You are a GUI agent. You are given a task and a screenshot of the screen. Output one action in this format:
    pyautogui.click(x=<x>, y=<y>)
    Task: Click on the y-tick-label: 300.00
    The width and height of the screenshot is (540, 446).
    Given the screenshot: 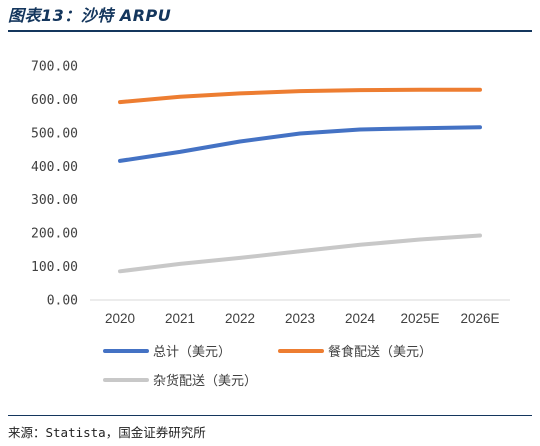 What is the action you would take?
    pyautogui.click(x=54, y=200)
    